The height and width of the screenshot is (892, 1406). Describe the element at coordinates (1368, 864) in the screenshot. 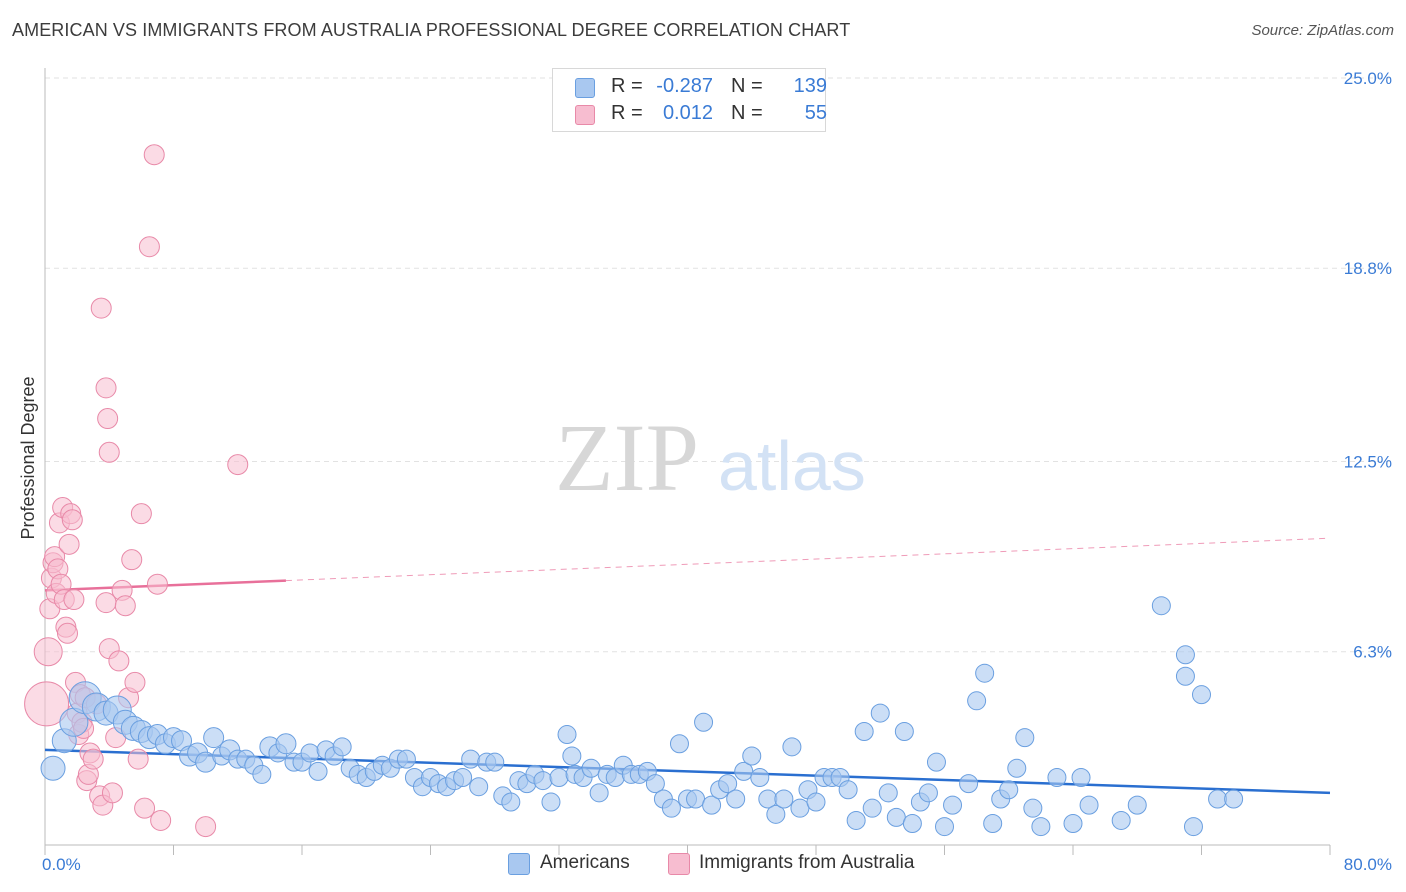

I see `x-tick-label: 80.0%` at that location.